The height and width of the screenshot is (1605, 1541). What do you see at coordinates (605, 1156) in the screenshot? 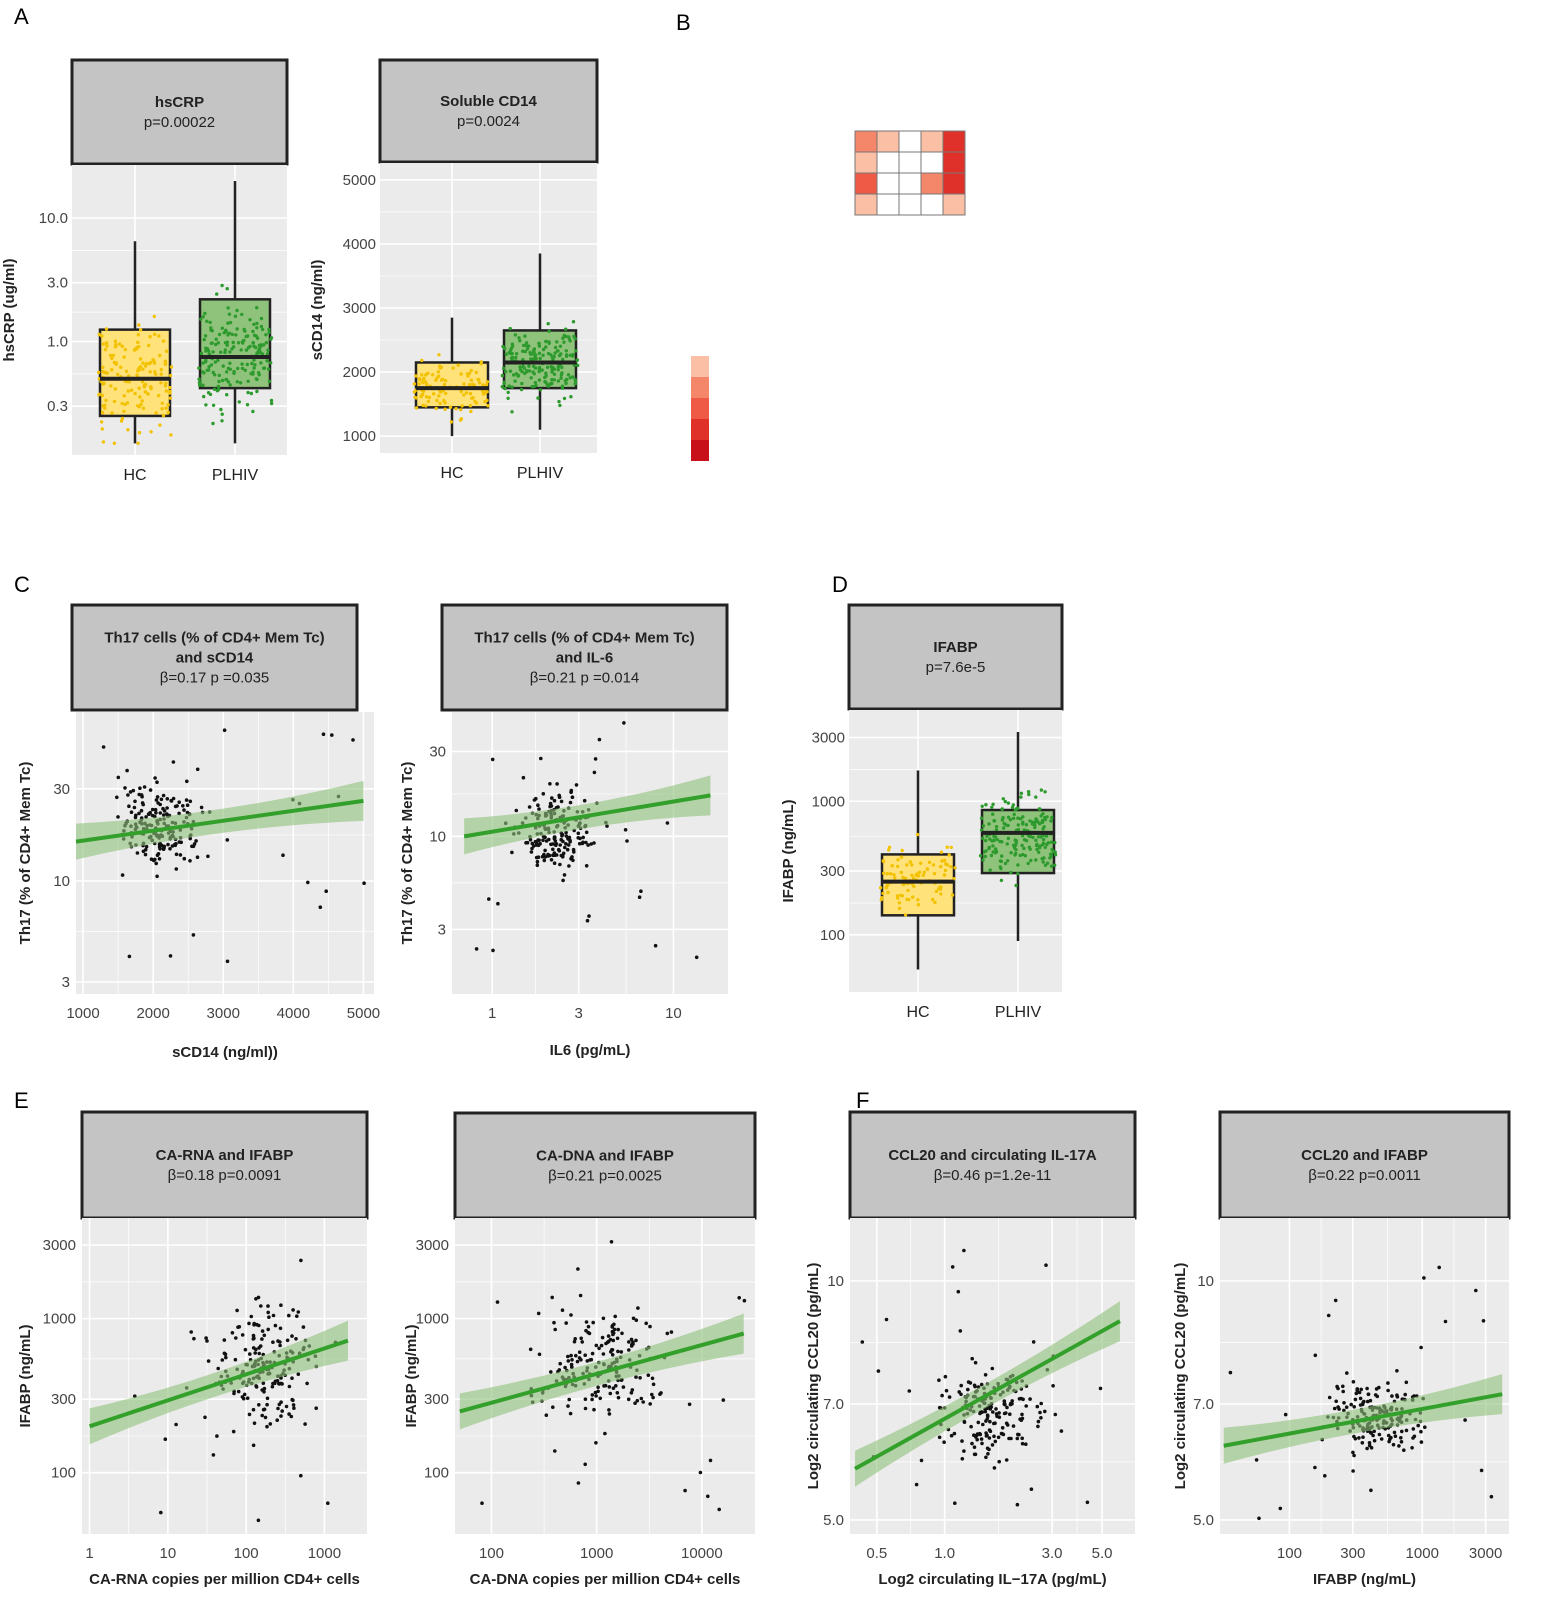
I see `strip-title: CA-DNA and IFABP` at bounding box center [605, 1156].